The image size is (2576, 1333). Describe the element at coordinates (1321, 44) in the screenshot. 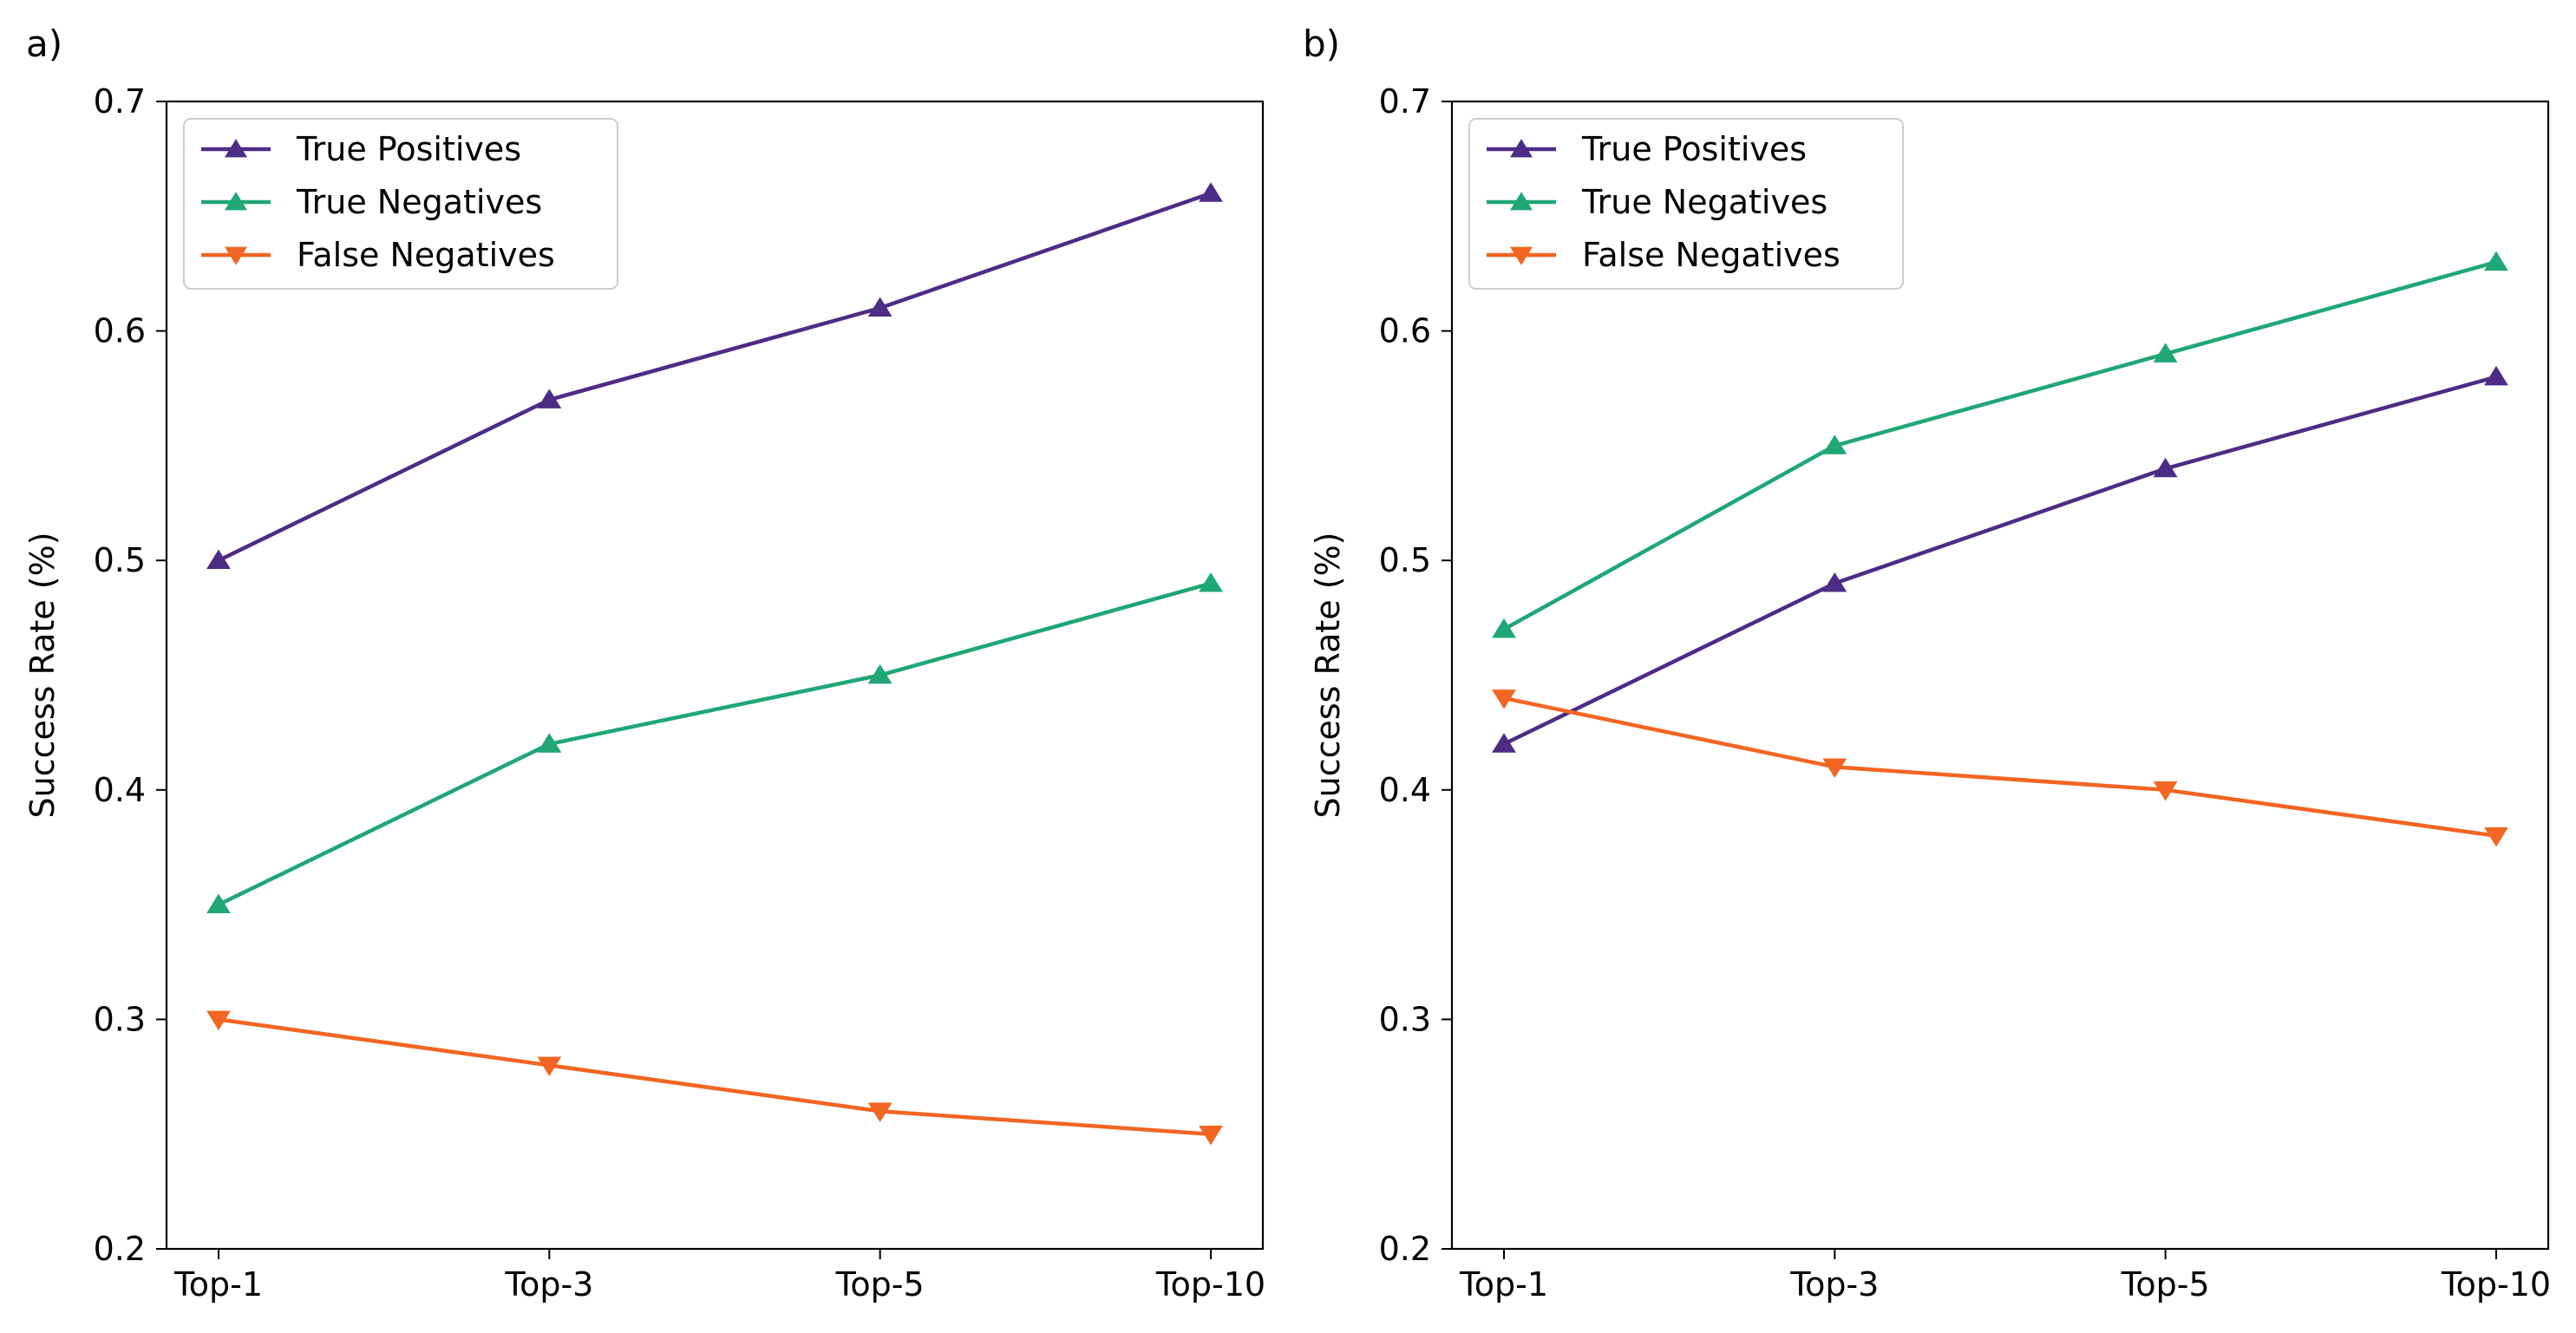

I see `panel-label: b)` at that location.